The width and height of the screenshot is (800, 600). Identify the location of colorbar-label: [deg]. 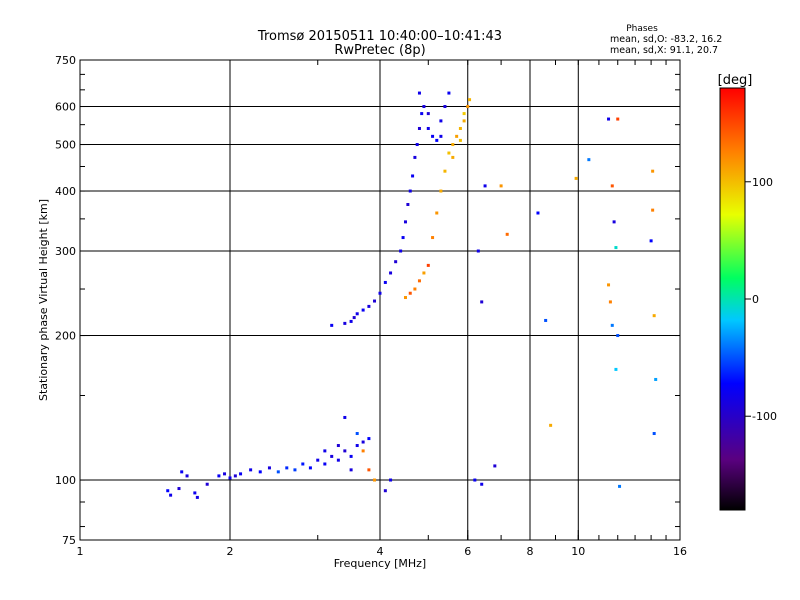
(735, 80).